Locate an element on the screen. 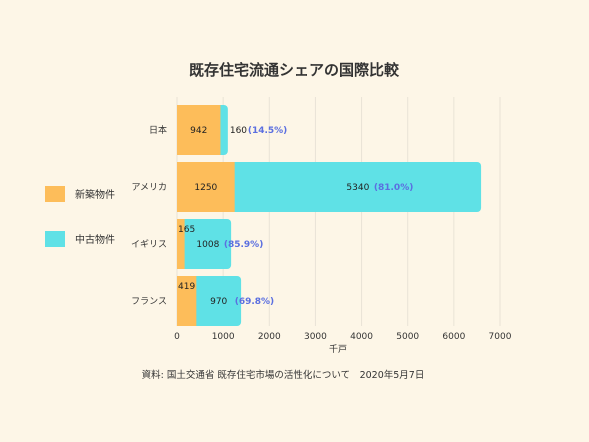 The height and width of the screenshot is (442, 589). source-note: 資料: 国土交通省 既存住宅市場の活性化について 2020年5月7日 is located at coordinates (283, 375).